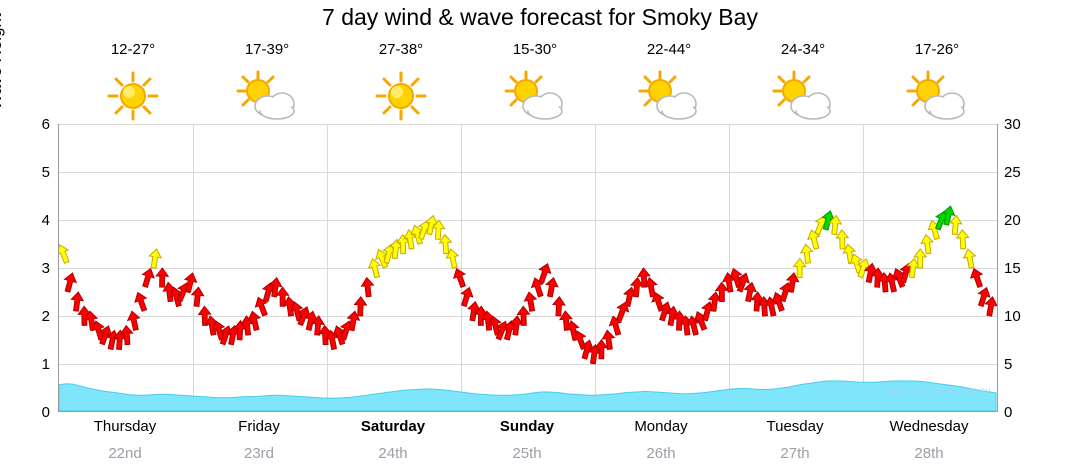 The image size is (1080, 475). What do you see at coordinates (795, 453) in the screenshot?
I see `x-tick-date-6: 27th` at bounding box center [795, 453].